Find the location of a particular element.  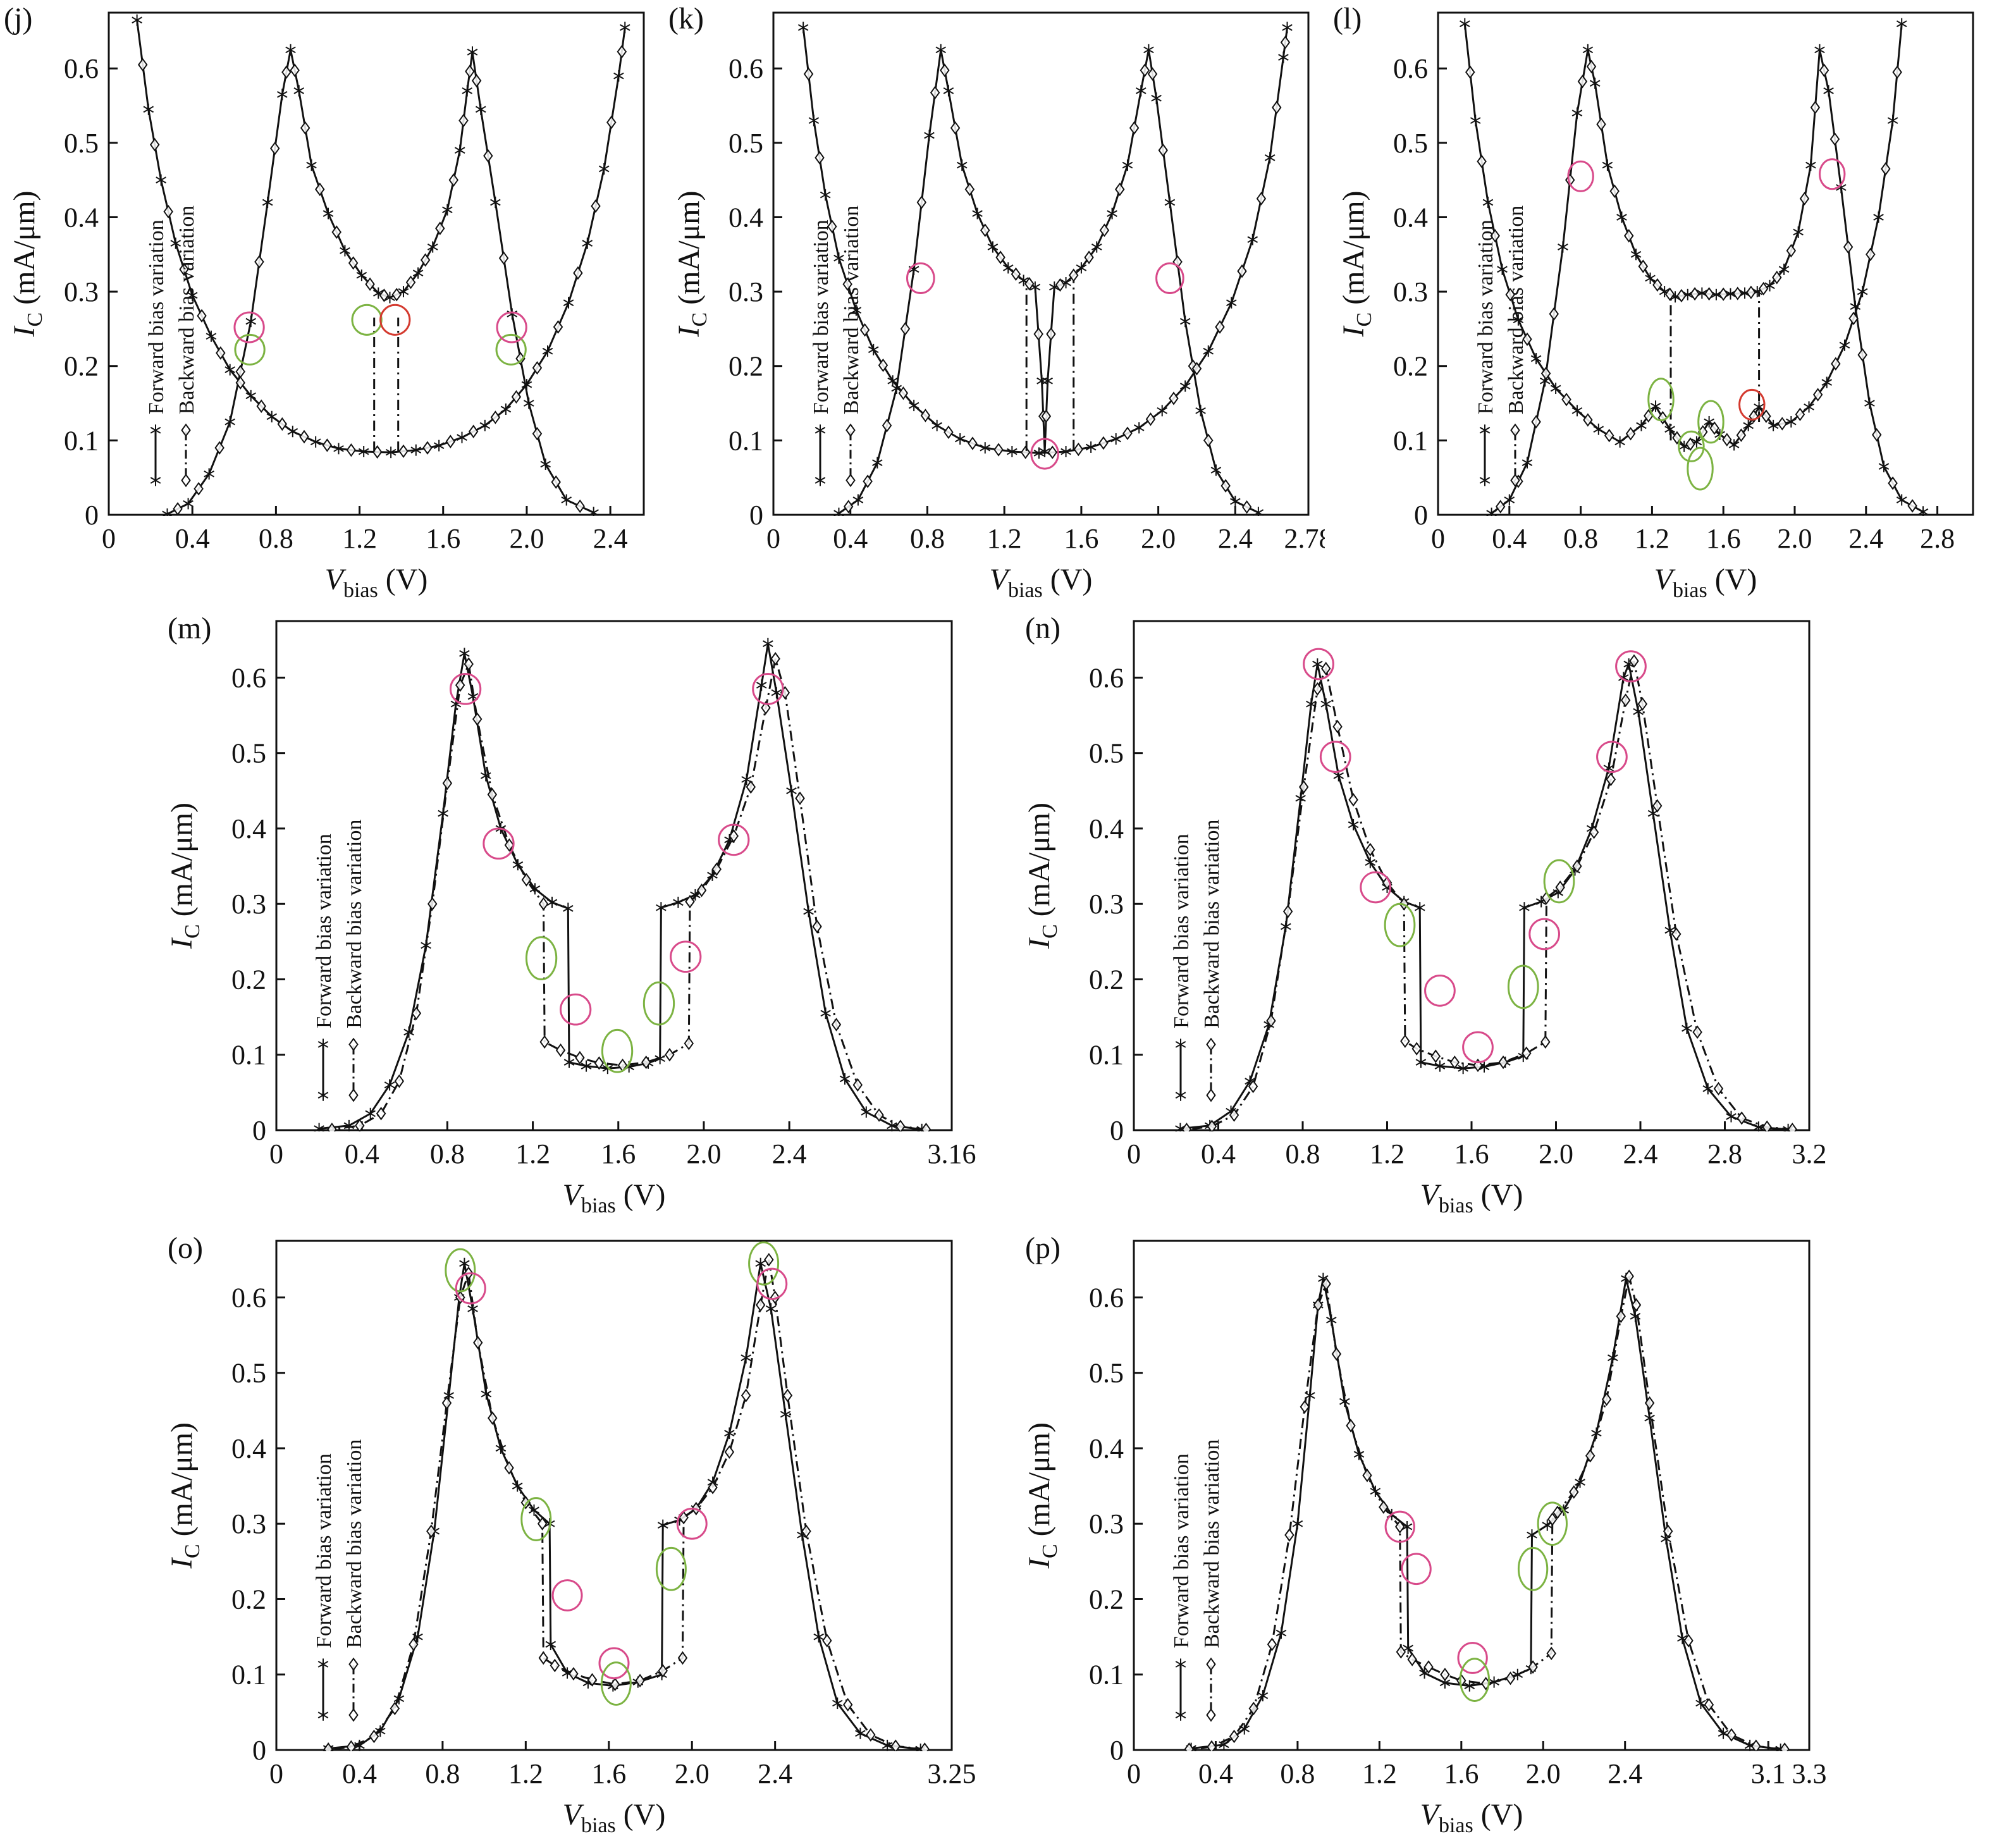

panel-label-m: (m) is located at coordinates (190, 629).